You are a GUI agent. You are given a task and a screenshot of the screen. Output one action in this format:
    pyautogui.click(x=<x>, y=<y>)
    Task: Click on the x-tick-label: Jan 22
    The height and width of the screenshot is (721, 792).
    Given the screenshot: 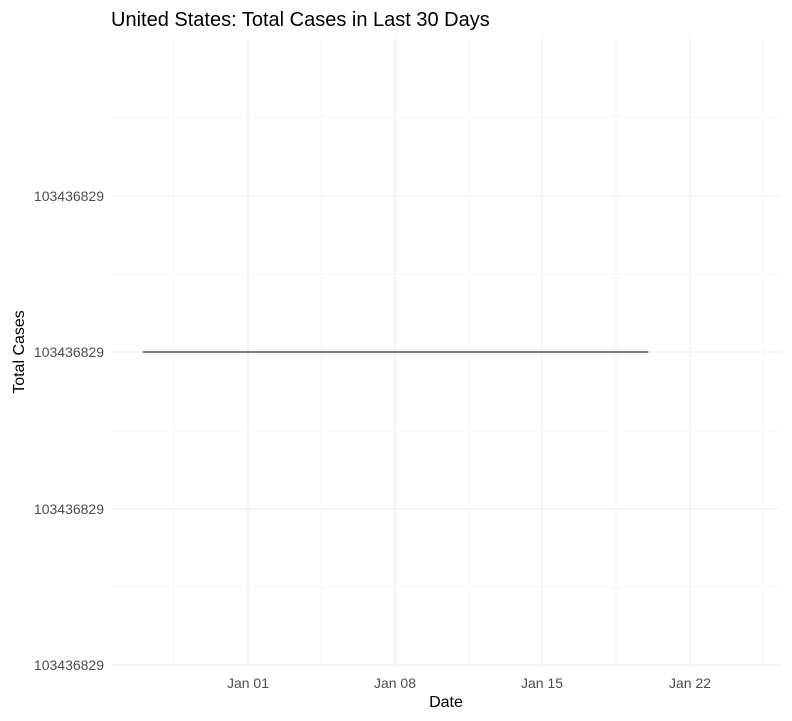 What is the action you would take?
    pyautogui.click(x=690, y=683)
    